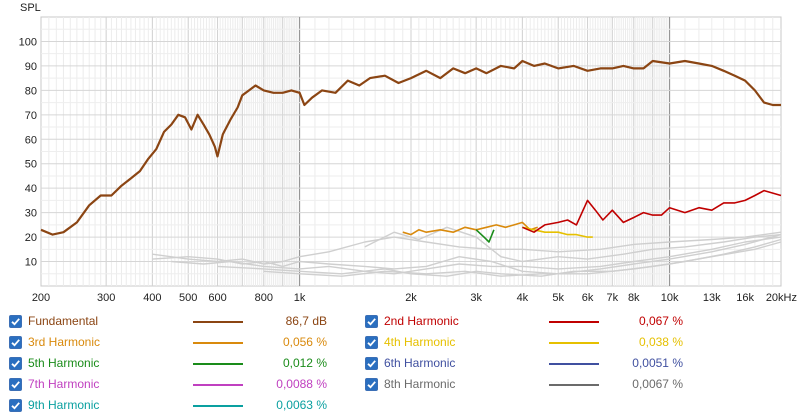 The width and height of the screenshot is (800, 419). I want to click on x-tick-label: 200, so click(41, 298).